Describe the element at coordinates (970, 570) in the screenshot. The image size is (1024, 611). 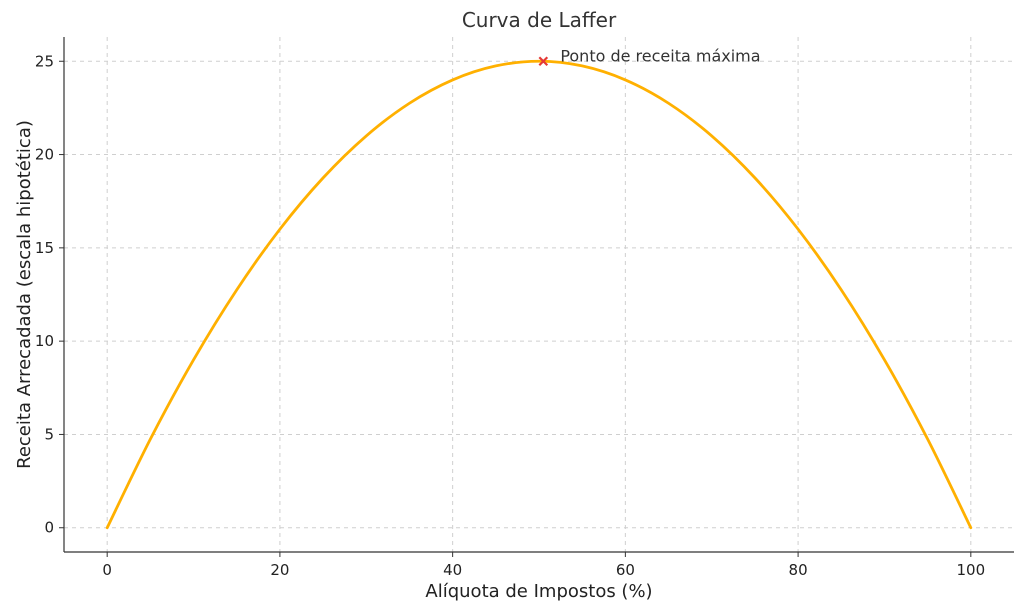
I see `x-tick-label: 100` at that location.